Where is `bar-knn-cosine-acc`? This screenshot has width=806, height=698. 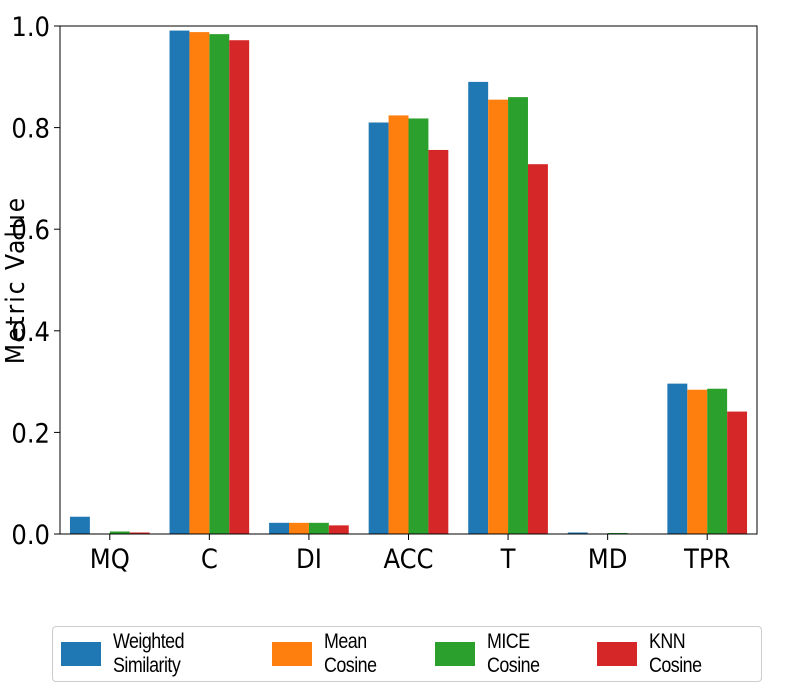 bar-knn-cosine-acc is located at coordinates (438, 341).